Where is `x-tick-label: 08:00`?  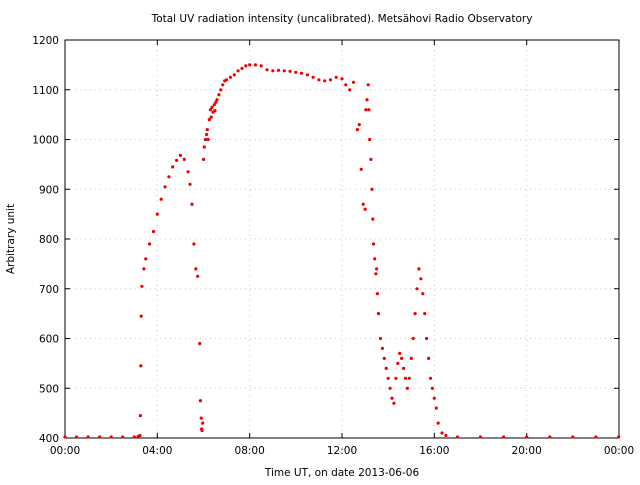
x-tick-label: 08:00 is located at coordinates (250, 451).